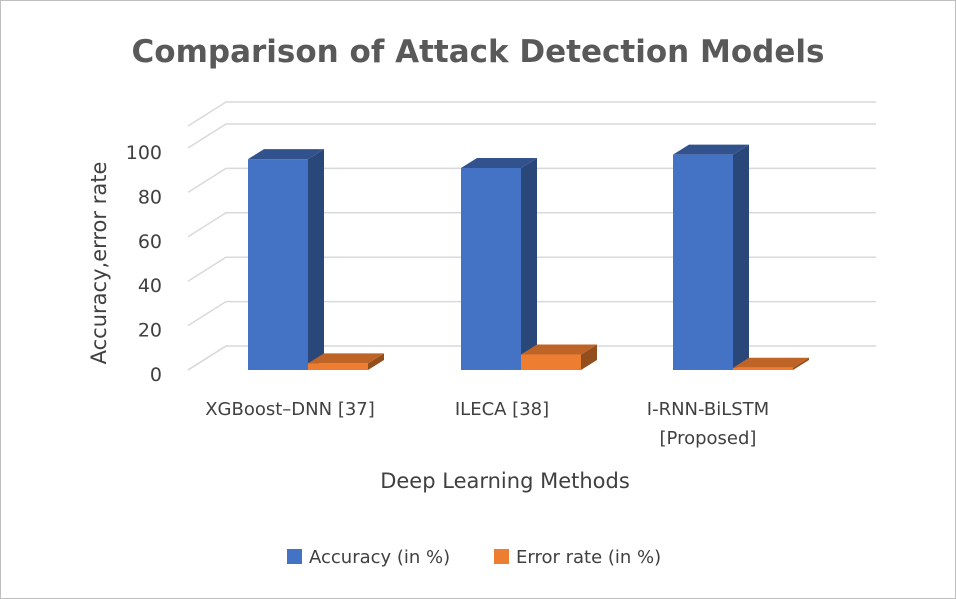  Describe the element at coordinates (156, 375) in the screenshot. I see `y-tick-label: 0` at that location.